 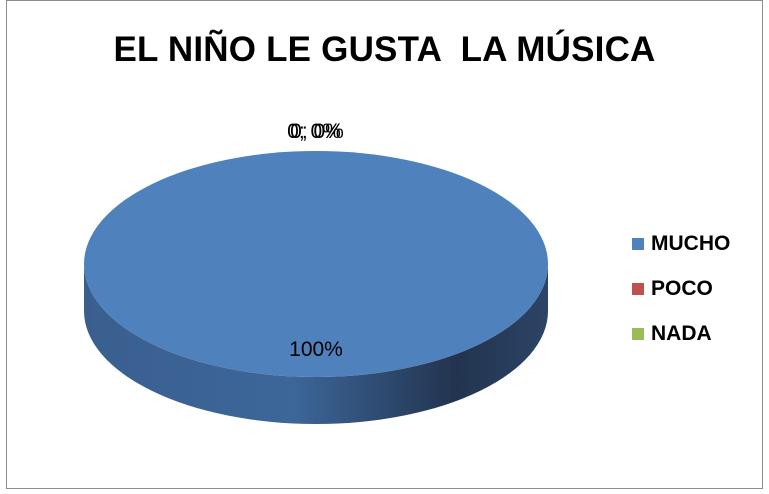 I want to click on legend-item-poco: POCO, so click(x=672, y=289).